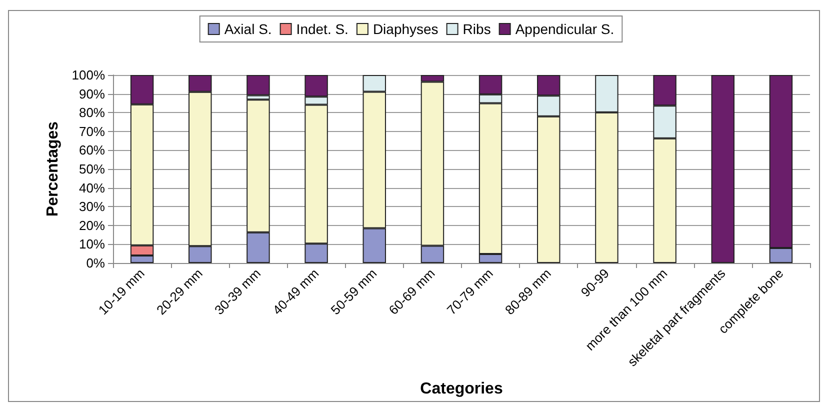 Image resolution: width=822 pixels, height=406 pixels. What do you see at coordinates (92, 150) in the screenshot?
I see `y-tick-label: 60%` at bounding box center [92, 150].